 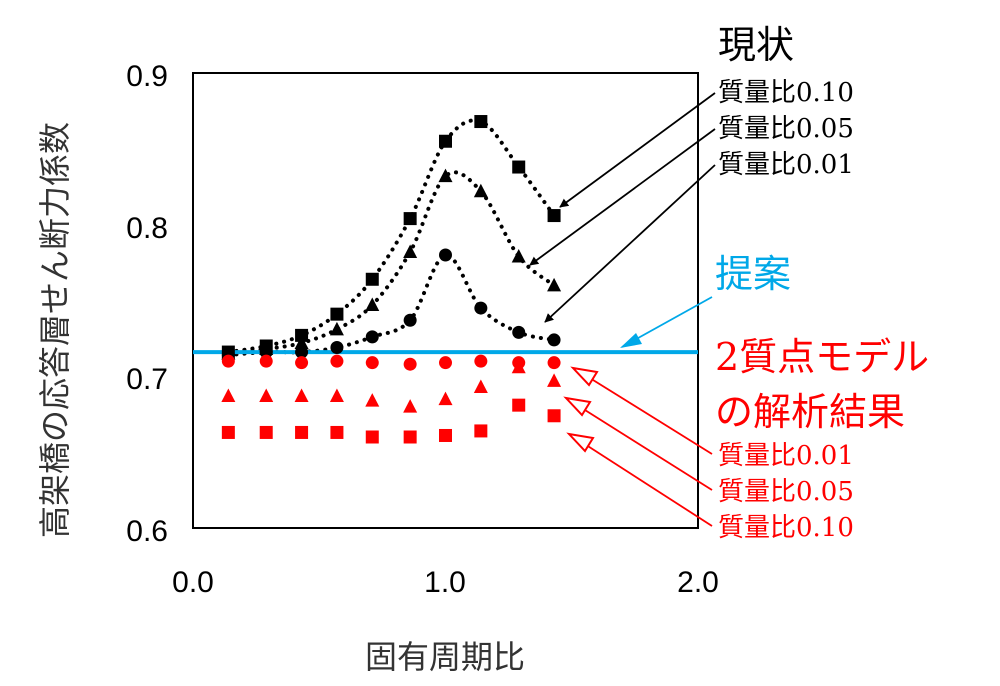 I want to click on marker-current-0.05-7, so click(x=480, y=190).